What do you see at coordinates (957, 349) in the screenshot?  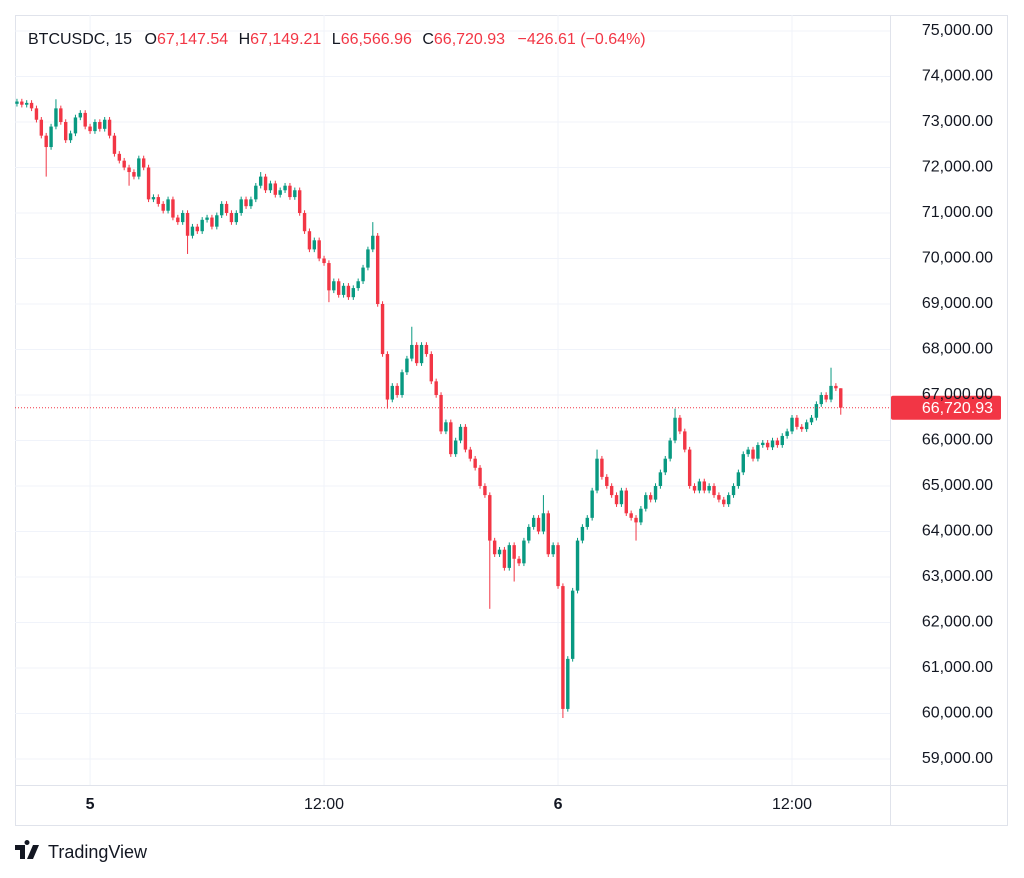 I see `y-tick-label: 68,000.00` at bounding box center [957, 349].